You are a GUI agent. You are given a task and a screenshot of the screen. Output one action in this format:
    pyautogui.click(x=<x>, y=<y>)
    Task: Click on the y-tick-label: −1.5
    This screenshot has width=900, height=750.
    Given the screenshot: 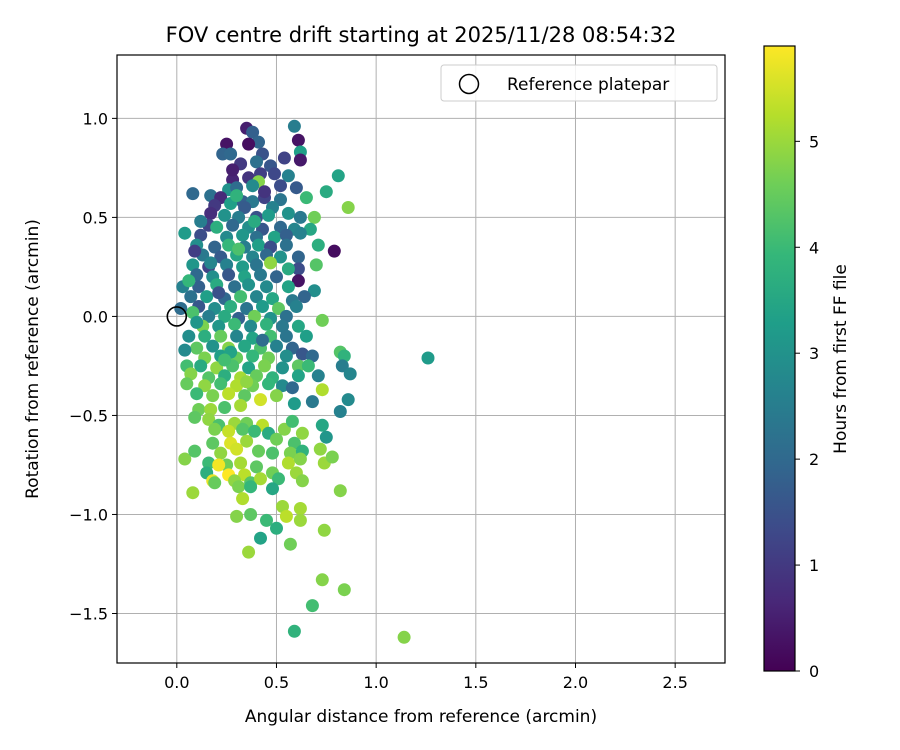 What is the action you would take?
    pyautogui.click(x=88, y=613)
    